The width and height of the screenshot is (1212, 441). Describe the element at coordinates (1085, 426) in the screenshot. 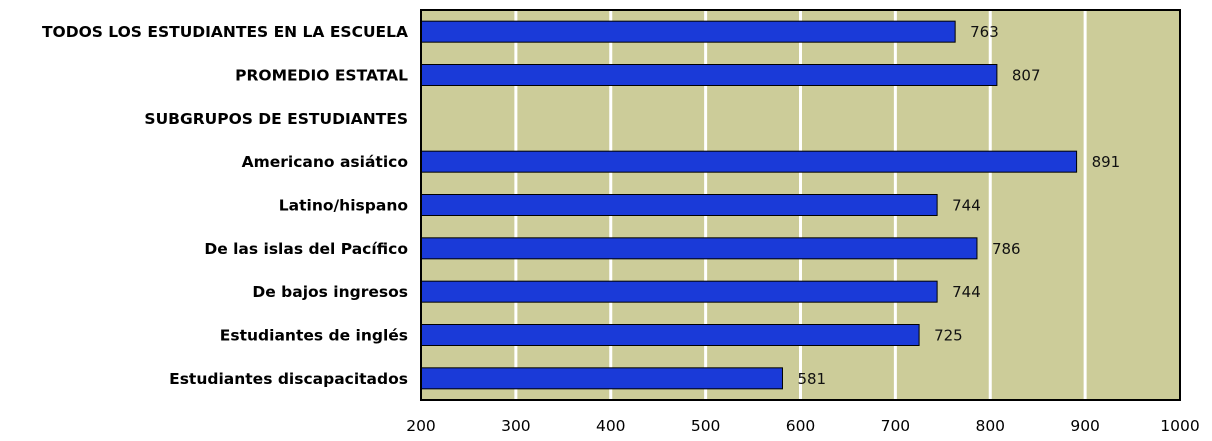

I see `x-tick-label: 900` at that location.